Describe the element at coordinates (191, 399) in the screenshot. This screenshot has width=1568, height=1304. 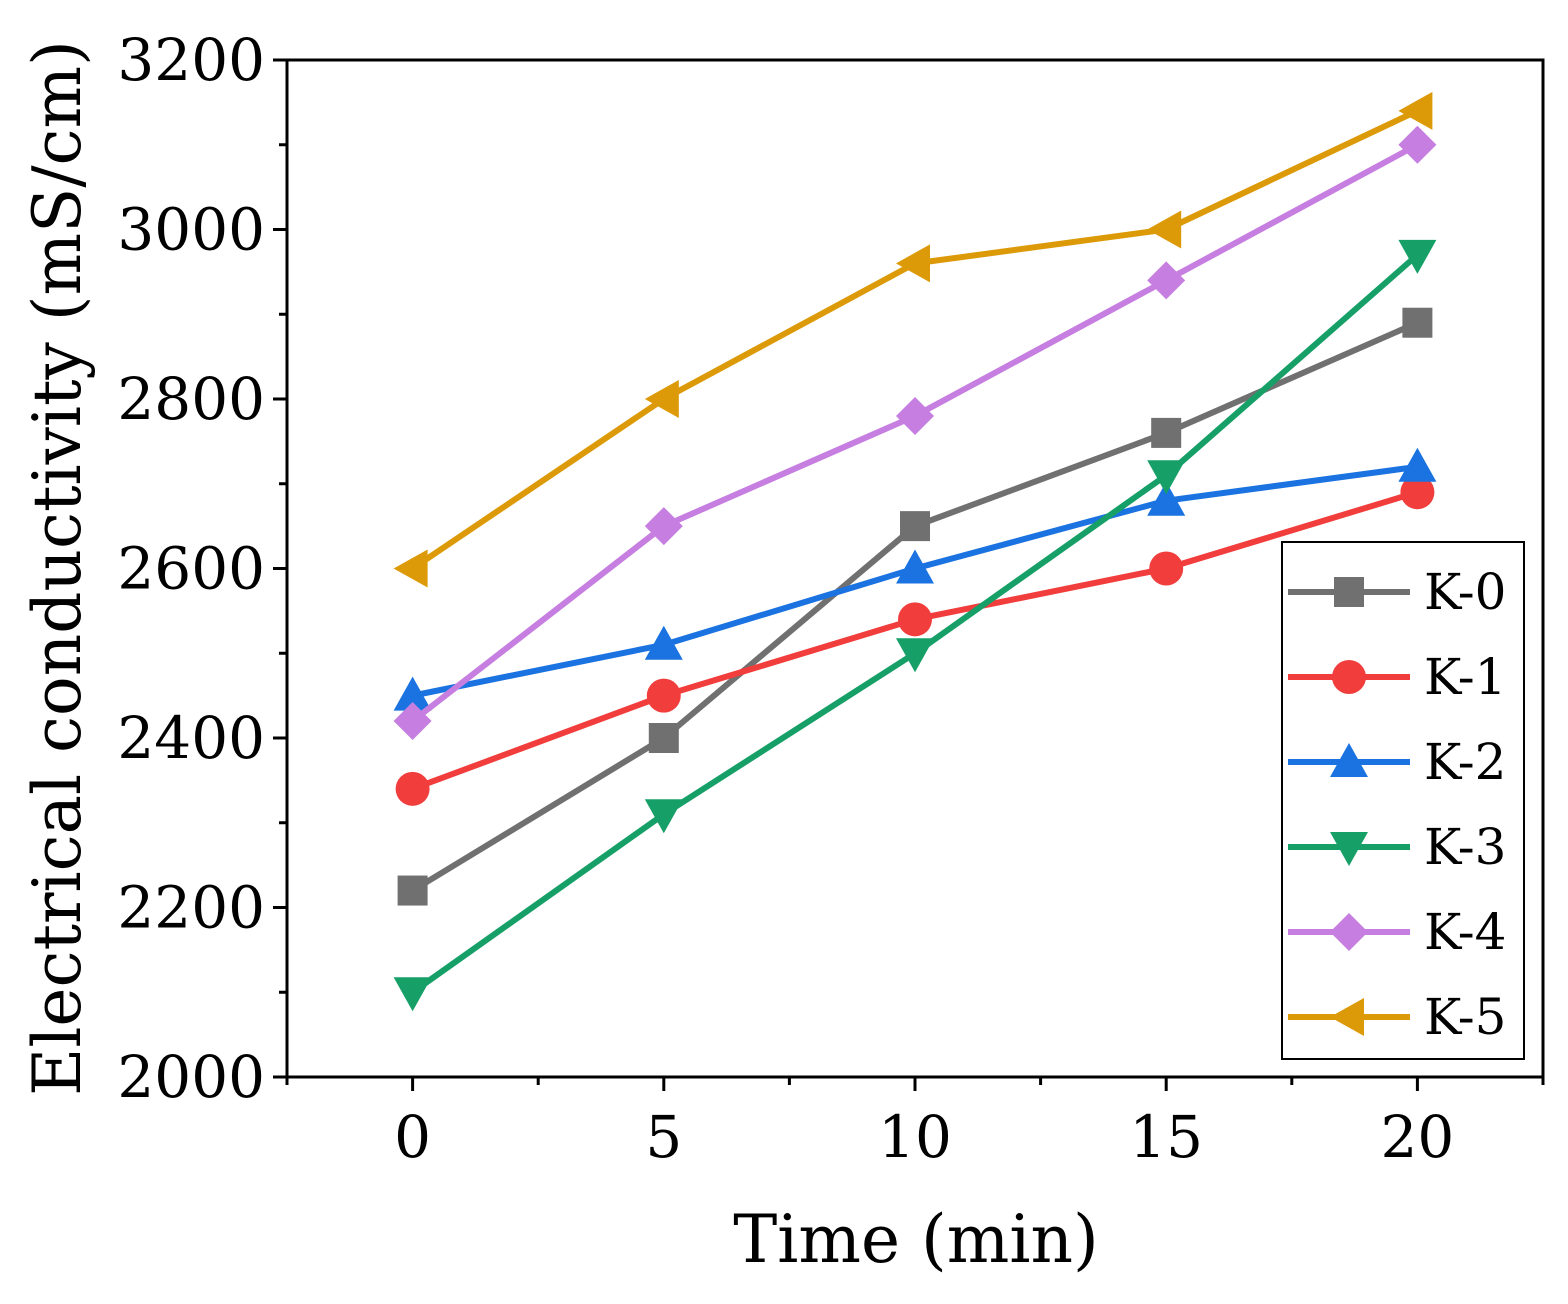
I see `y-tick-label: 2800` at that location.